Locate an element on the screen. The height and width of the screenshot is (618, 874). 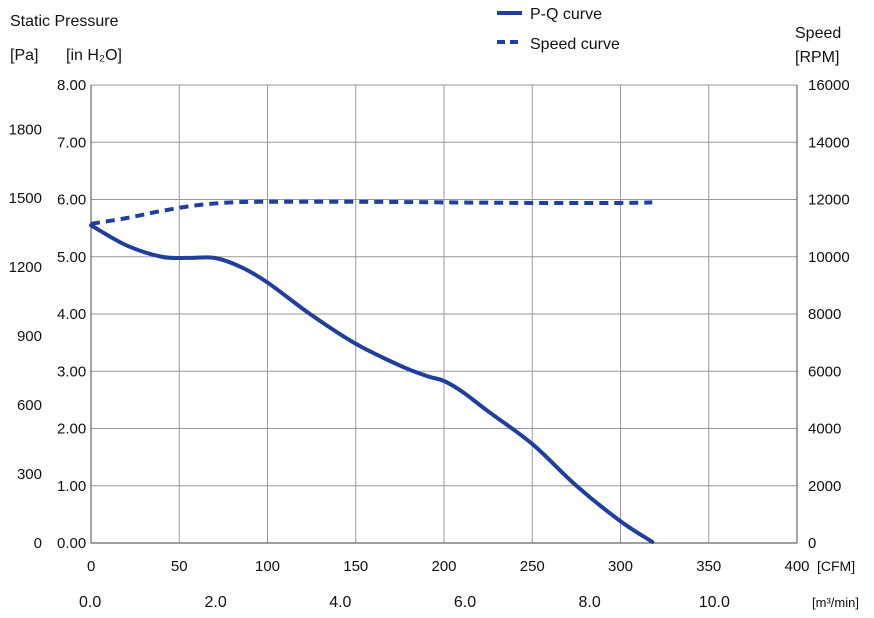
y-rpm-tick-label: 16000 is located at coordinates (829, 85).